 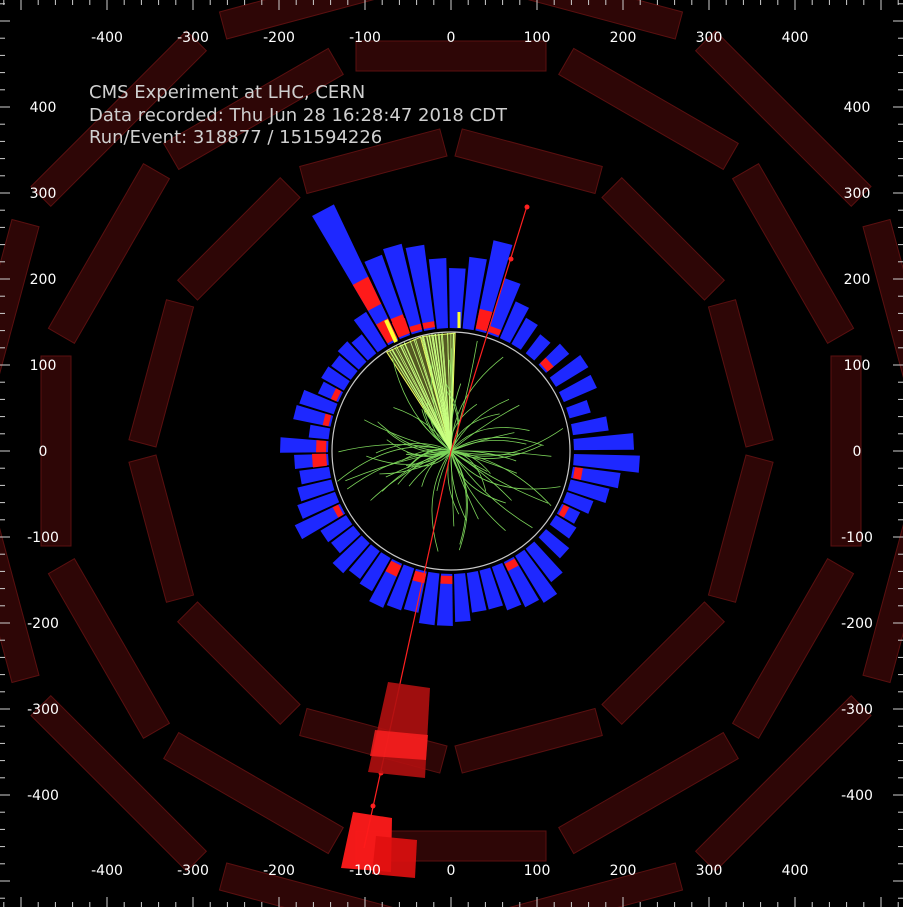 I want to click on bottom-tick-label: 300, so click(x=709, y=871).